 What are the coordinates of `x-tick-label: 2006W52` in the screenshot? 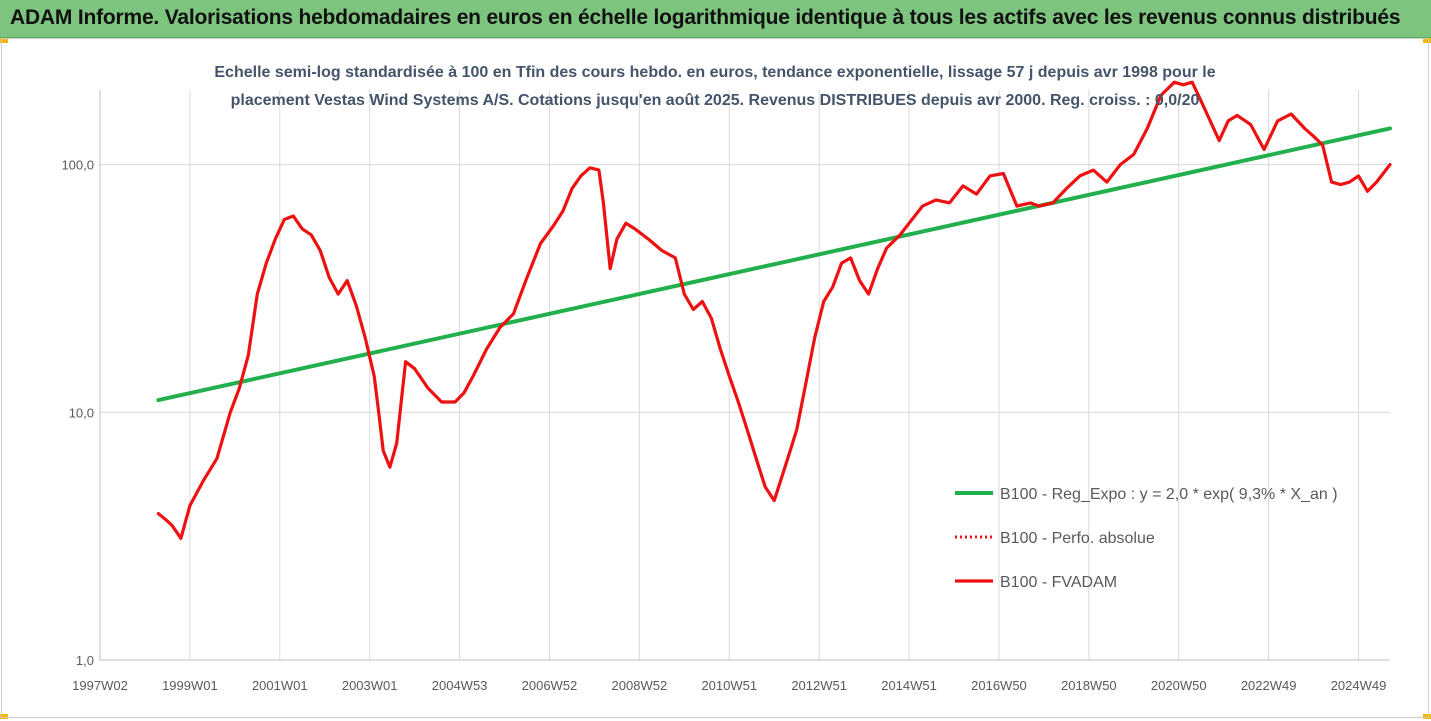 It's located at (550, 685).